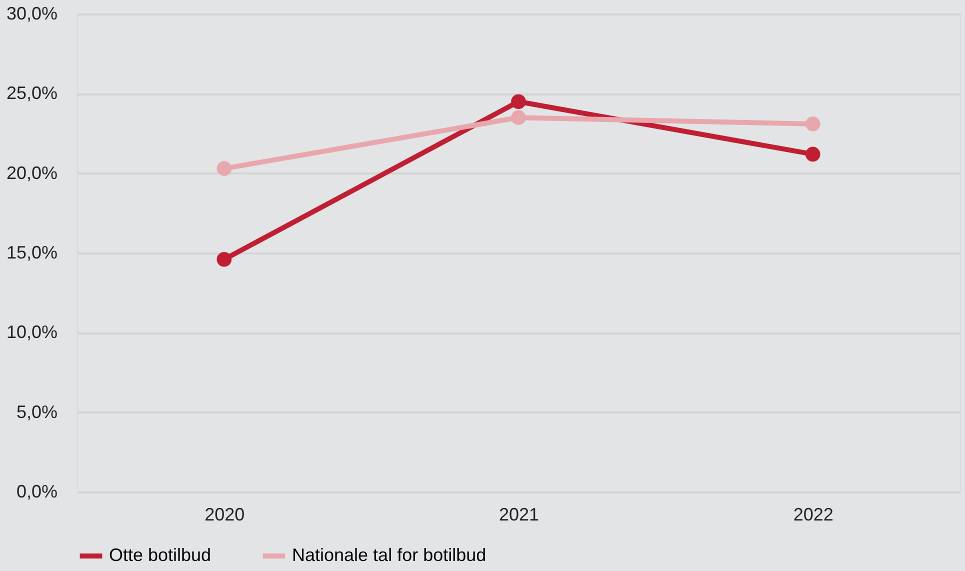  I want to click on y-tick-label: 0,0%, so click(37, 492).